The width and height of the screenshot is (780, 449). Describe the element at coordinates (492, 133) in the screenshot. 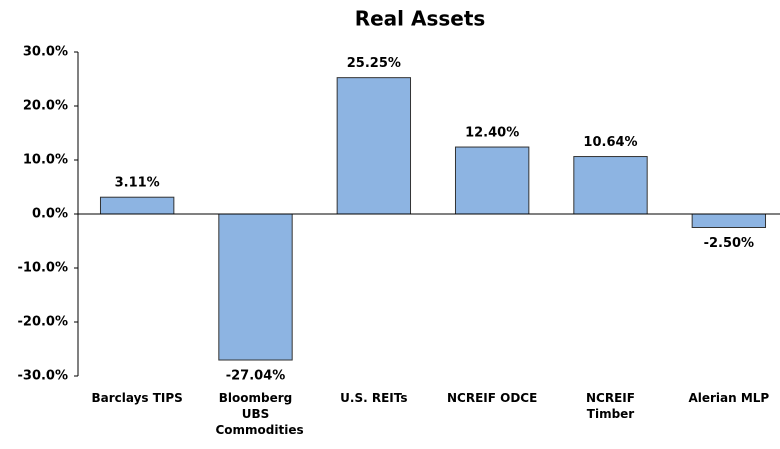

I see `data-label: 12.40%` at that location.